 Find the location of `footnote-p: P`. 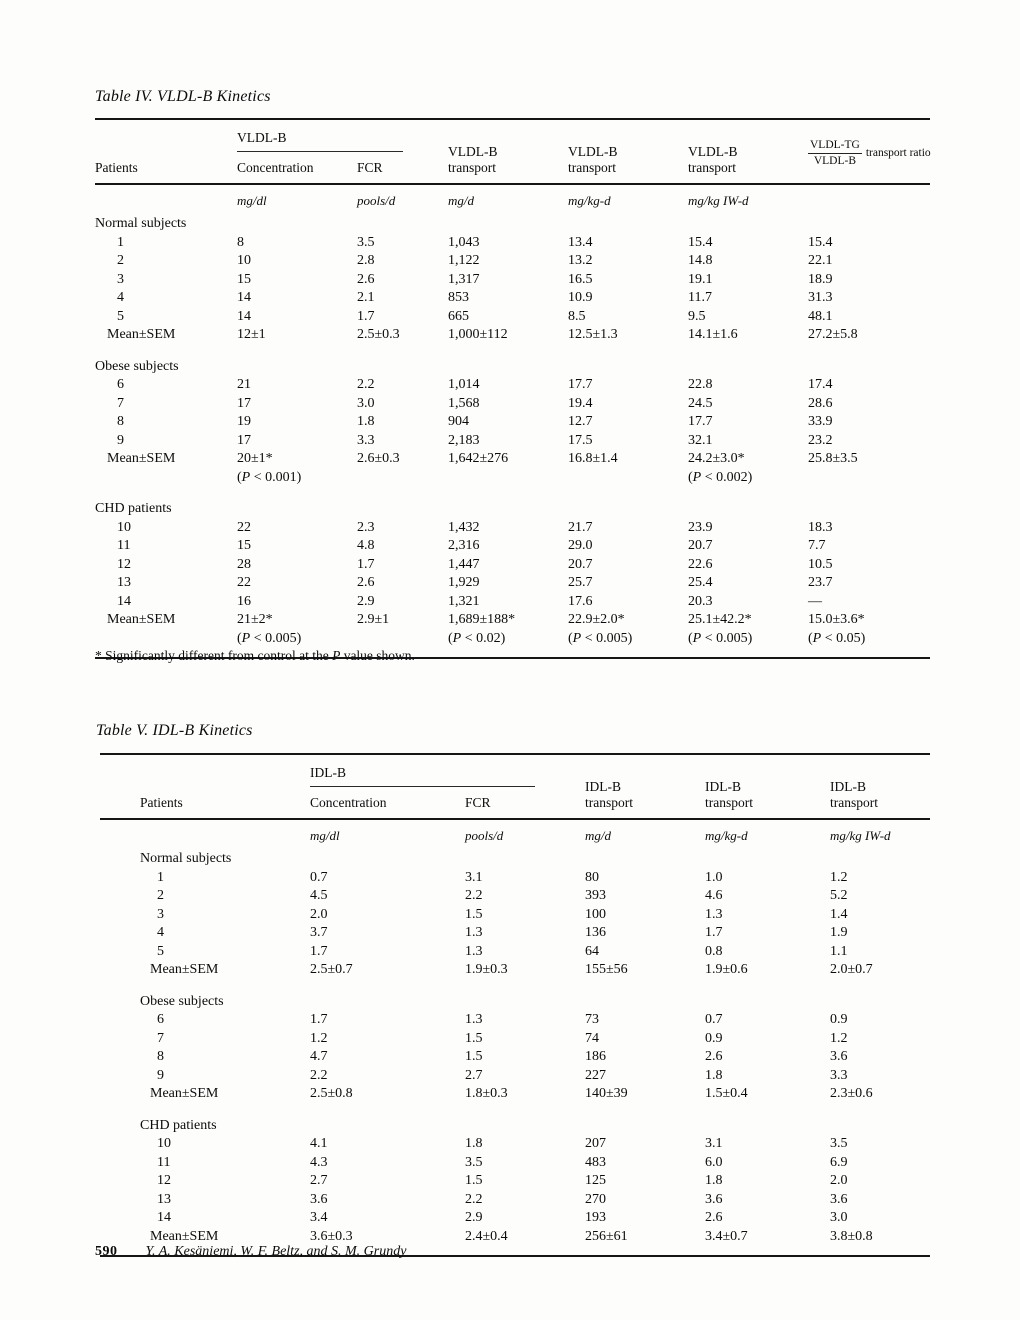

footnote-p: P is located at coordinates (336, 655).